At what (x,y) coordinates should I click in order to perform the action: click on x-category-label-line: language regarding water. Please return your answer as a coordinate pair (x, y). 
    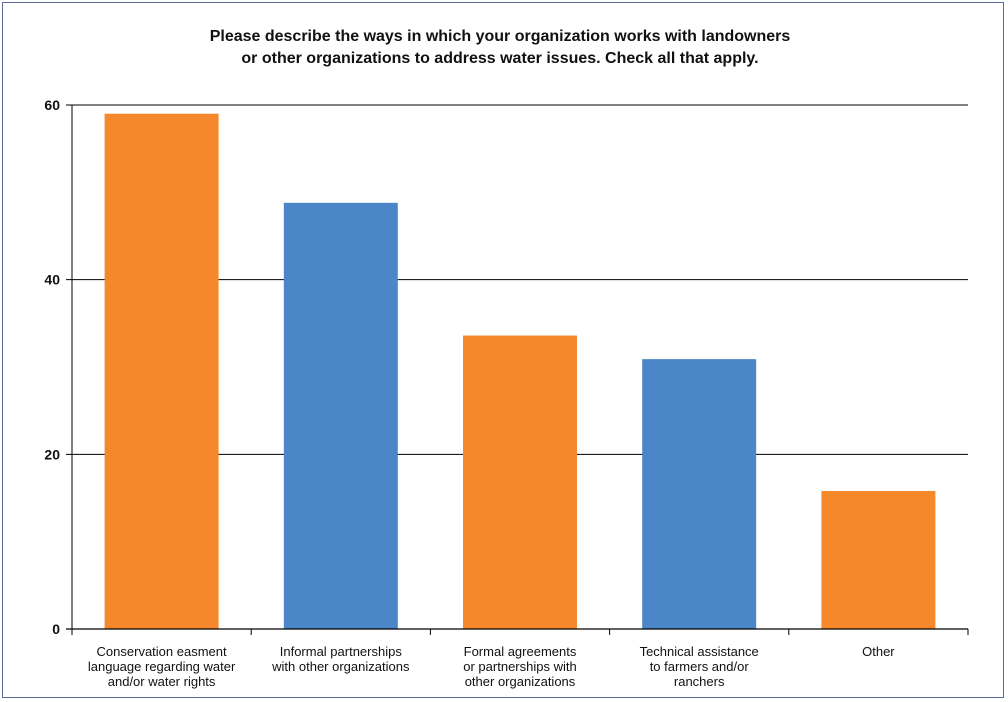
    Looking at the image, I should click on (161, 666).